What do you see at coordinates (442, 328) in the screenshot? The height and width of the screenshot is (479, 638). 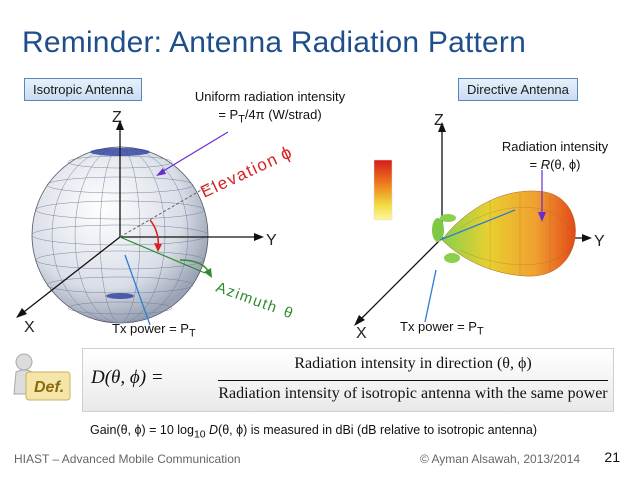 I see `tx-power-right: Tx power = PT` at bounding box center [442, 328].